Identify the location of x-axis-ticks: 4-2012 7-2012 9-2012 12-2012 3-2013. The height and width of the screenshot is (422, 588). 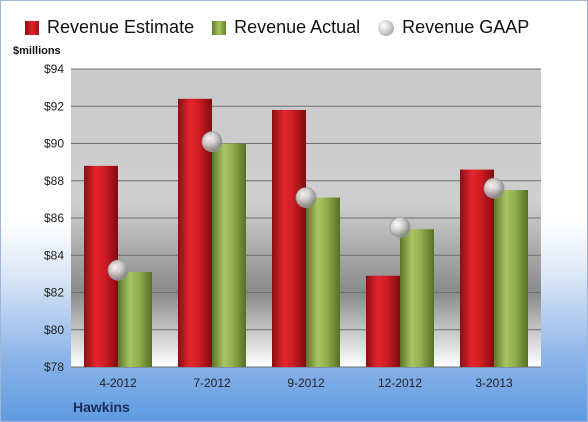
(306, 383).